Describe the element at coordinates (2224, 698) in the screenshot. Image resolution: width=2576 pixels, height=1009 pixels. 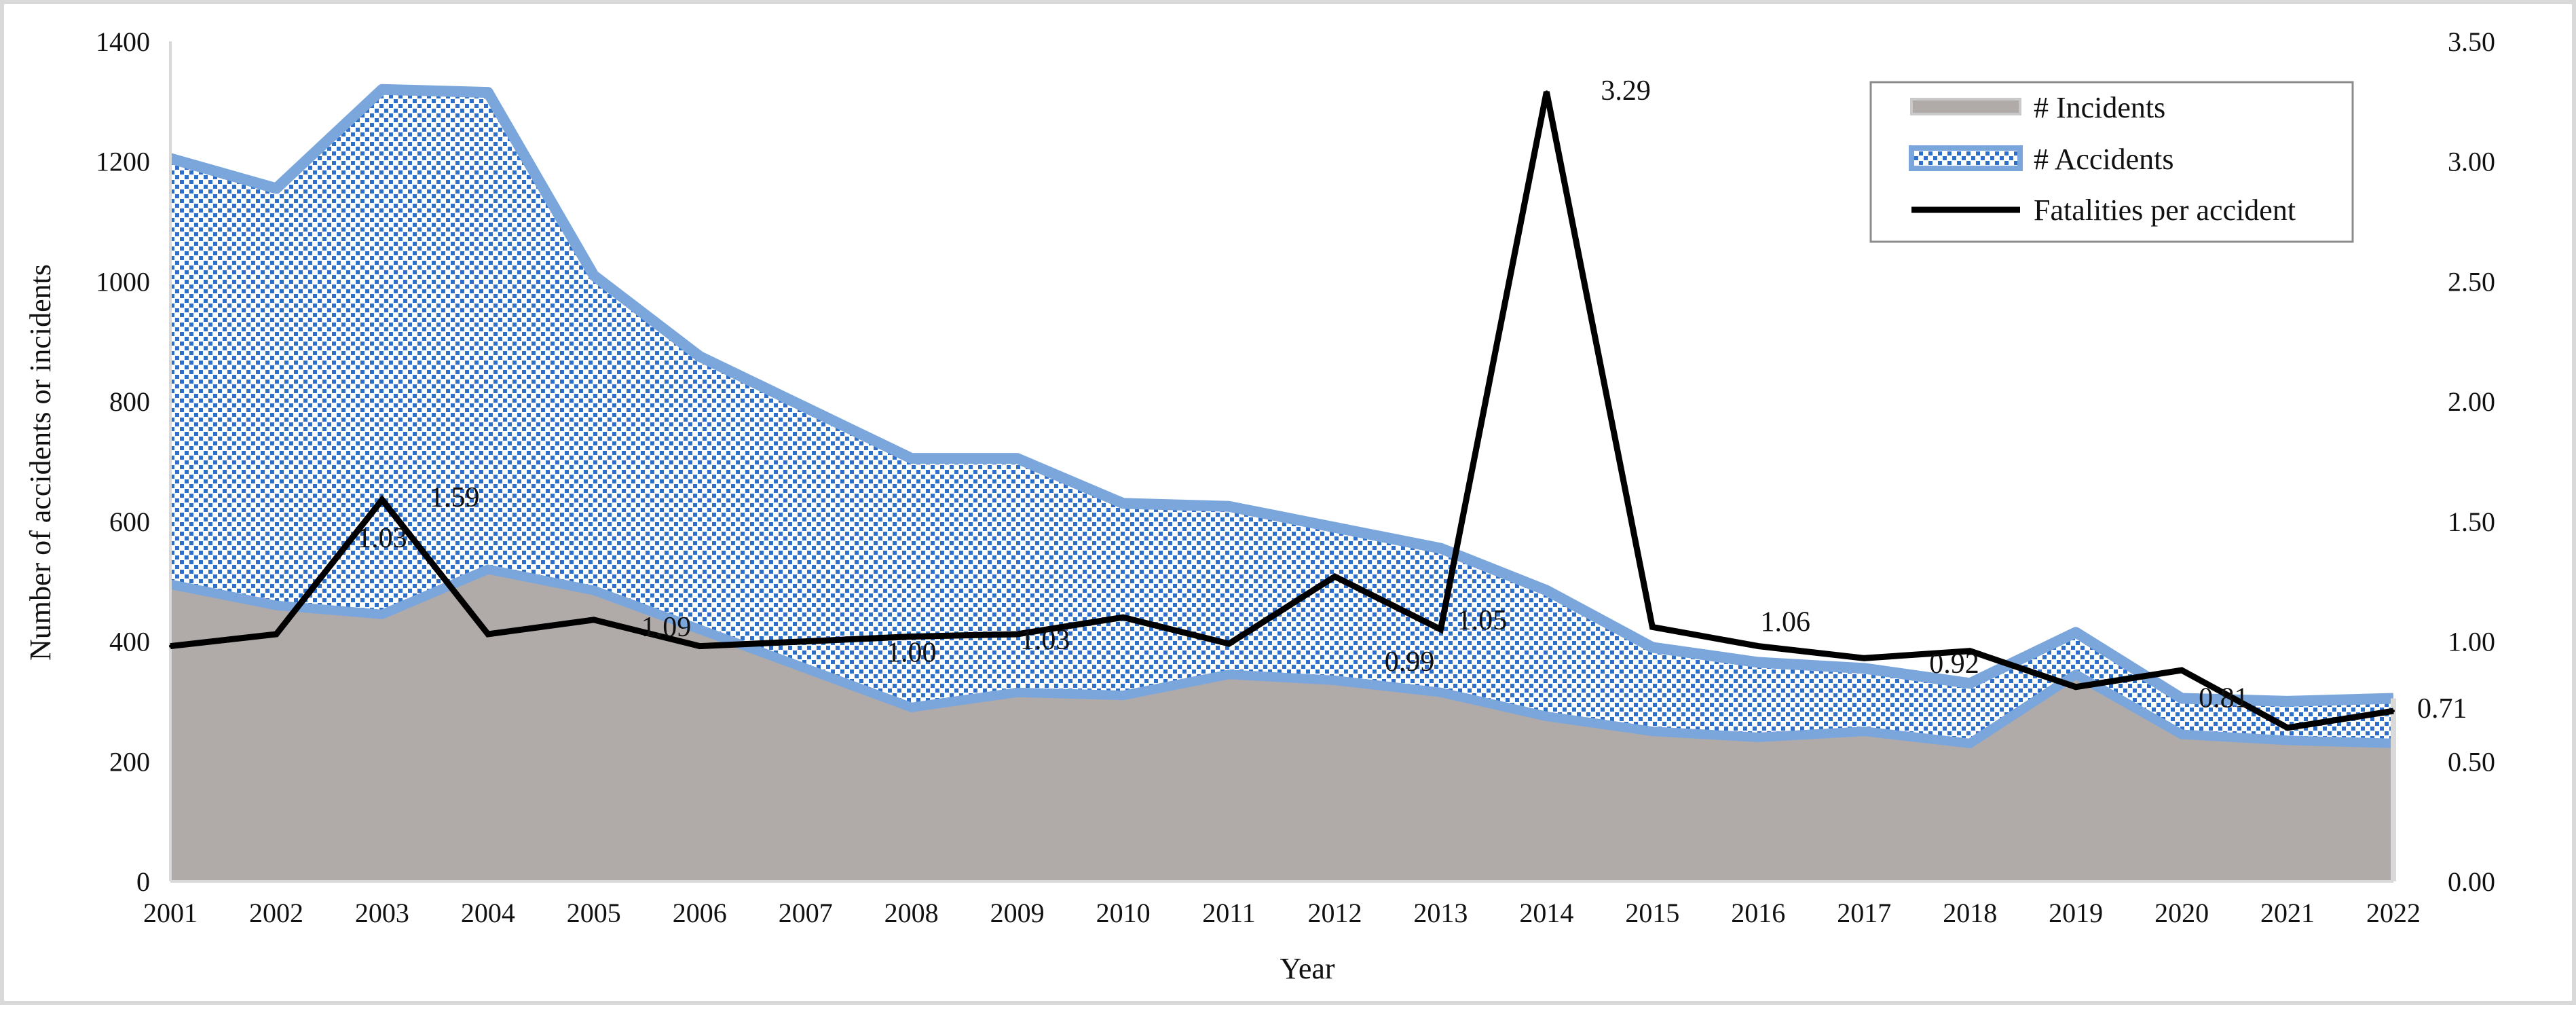
I see `data-label: 0.81` at that location.